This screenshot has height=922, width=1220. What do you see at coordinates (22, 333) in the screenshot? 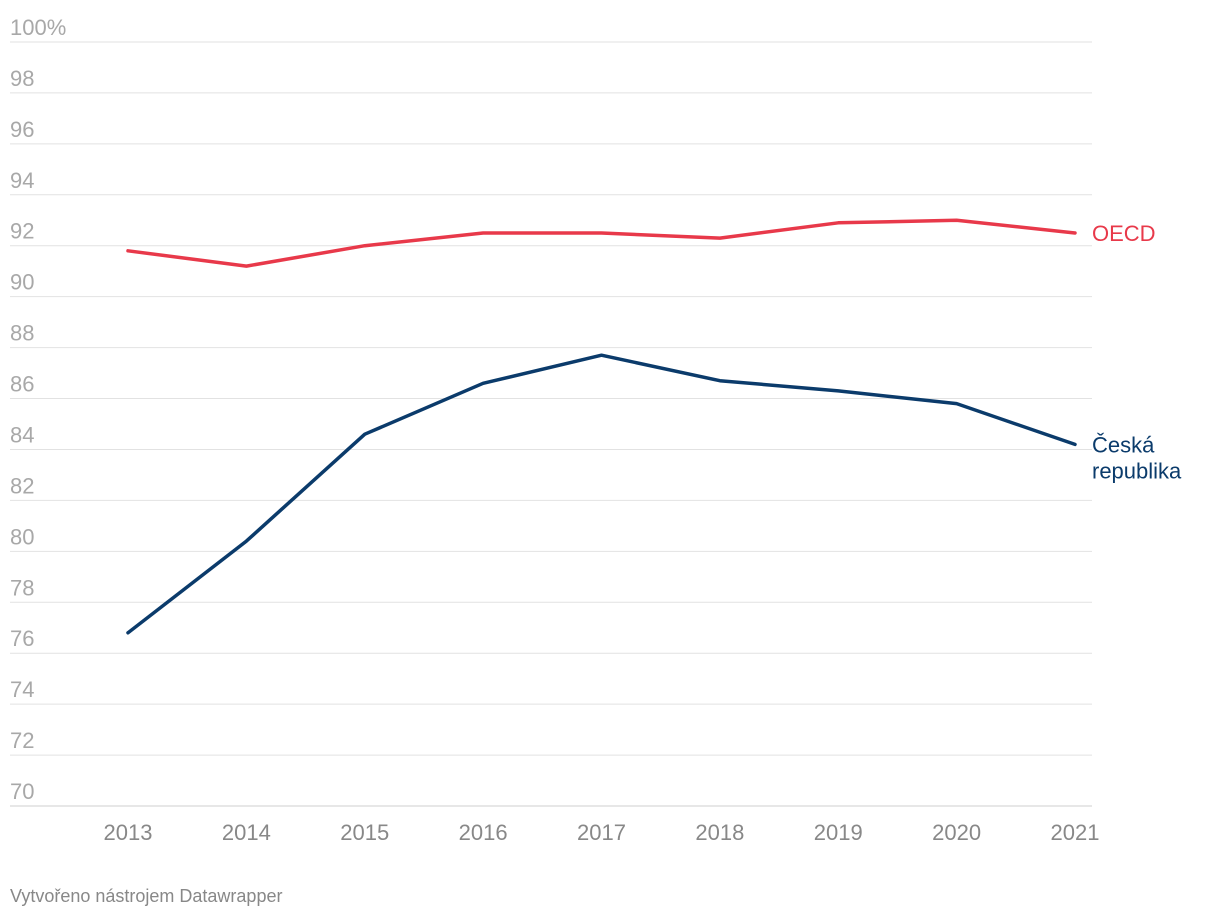
I see `y-tick-label: 88` at bounding box center [22, 333].